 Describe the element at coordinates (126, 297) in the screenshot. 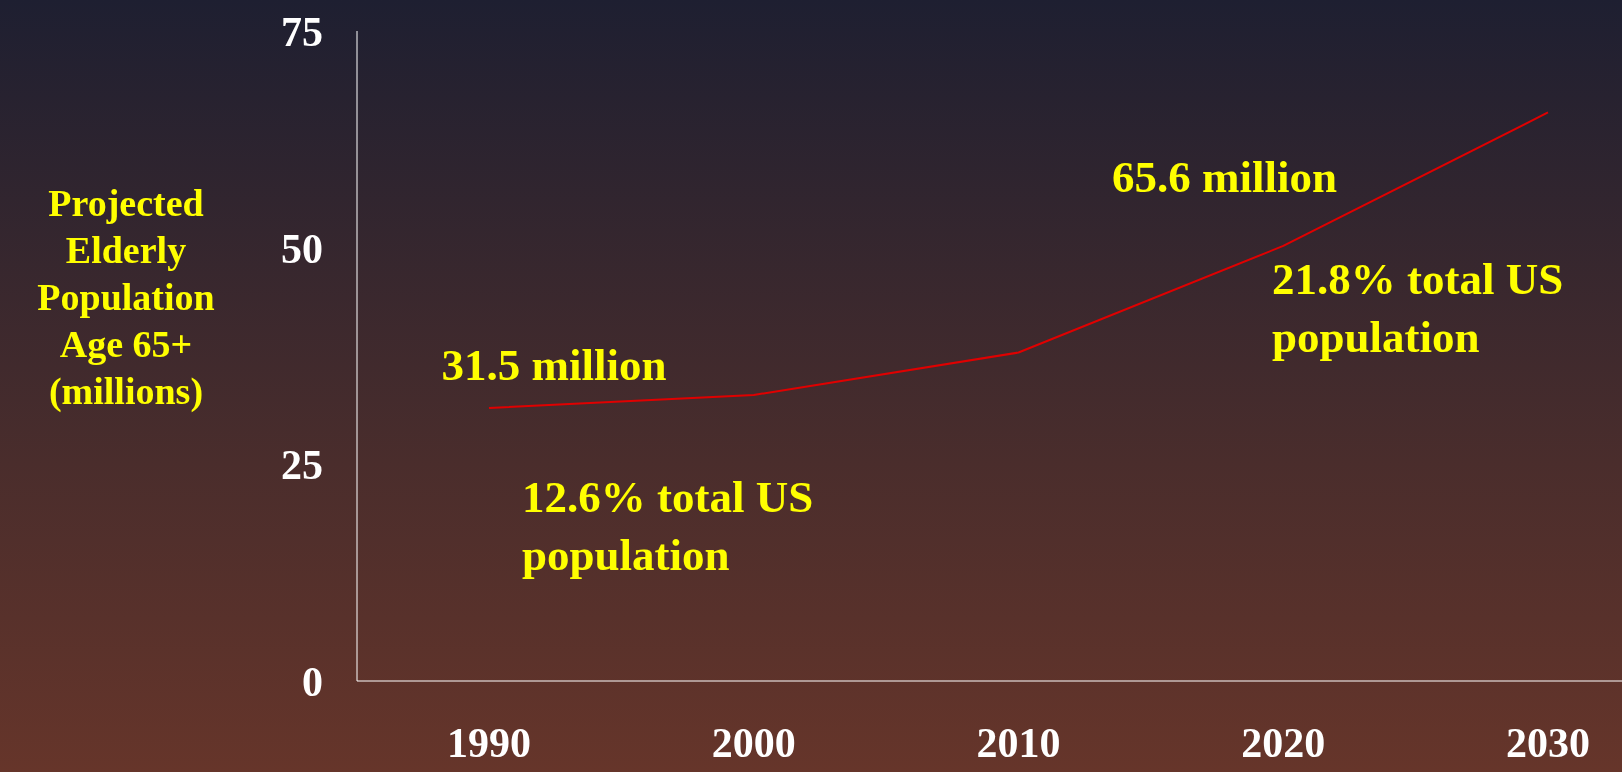

I see `y-axis-title: Projected Elderly Population Age 65+ (millions)` at that location.